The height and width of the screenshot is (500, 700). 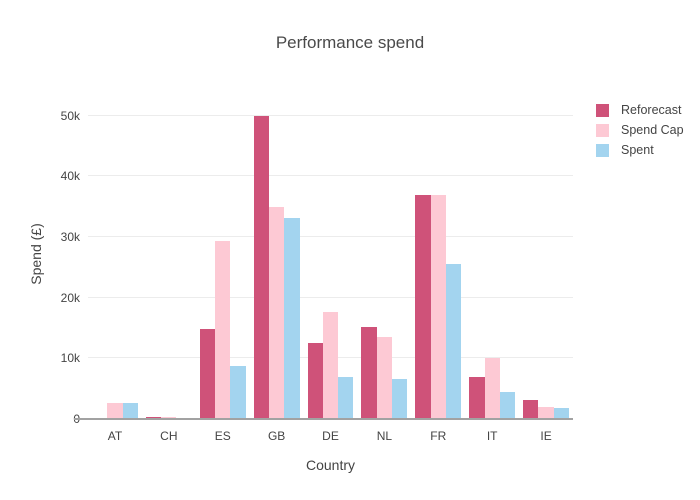 What do you see at coordinates (477, 397) in the screenshot?
I see `bar-it-reforecast` at bounding box center [477, 397].